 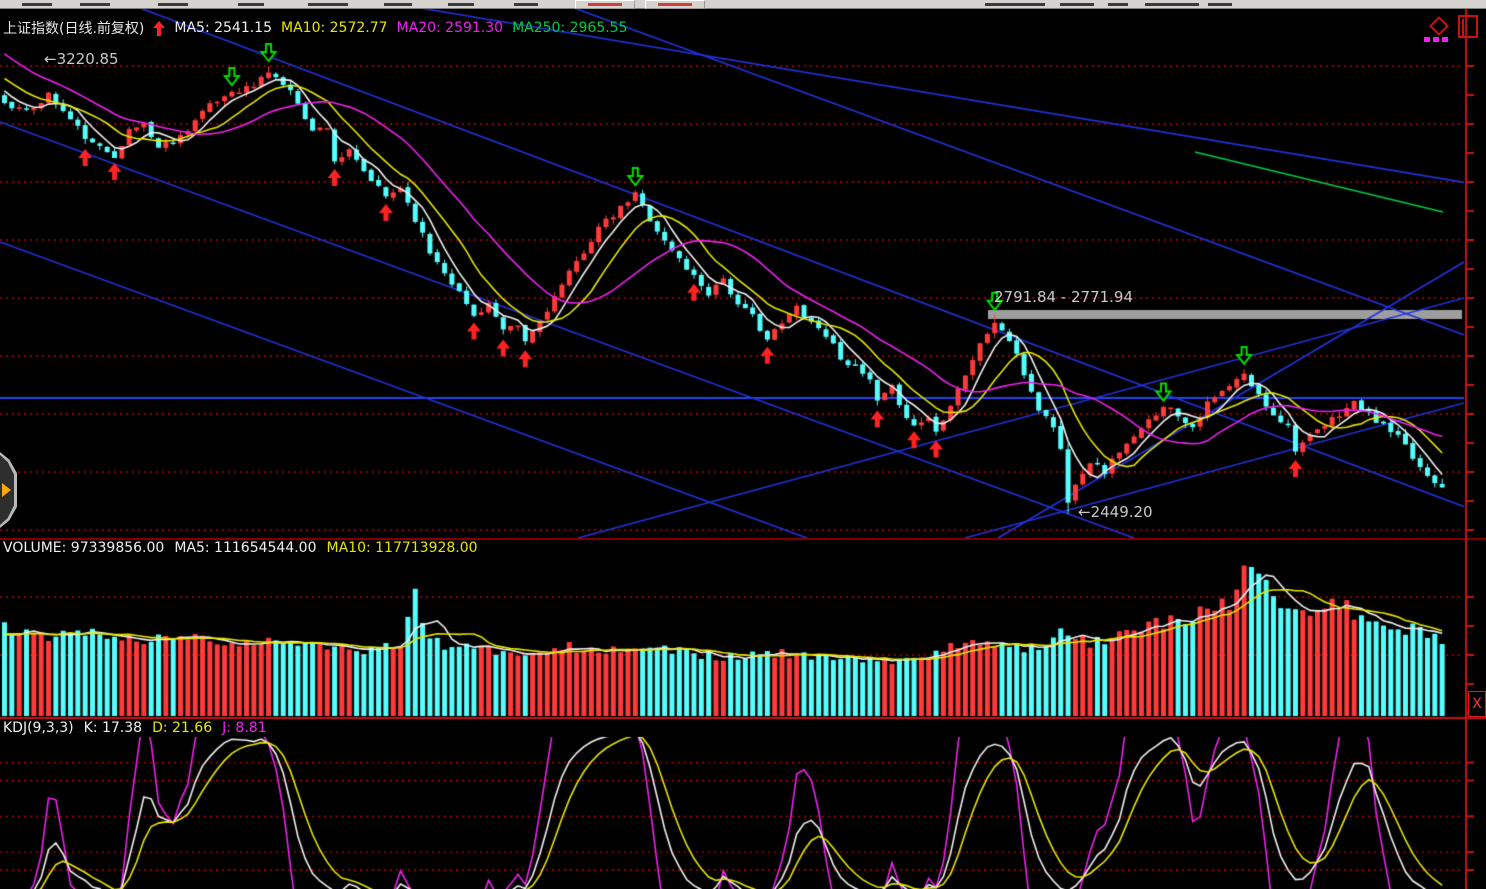 What do you see at coordinates (81, 59) in the screenshot?
I see `peak-price-annotation: ←3220.85` at bounding box center [81, 59].